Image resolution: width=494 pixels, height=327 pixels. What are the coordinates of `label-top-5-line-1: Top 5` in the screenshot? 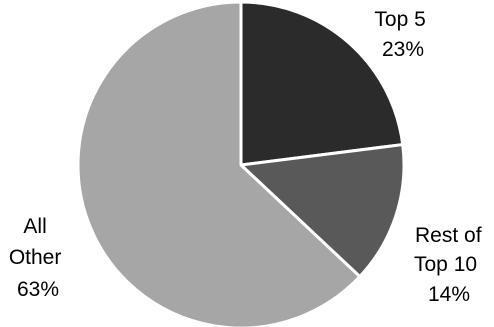 It's located at (399, 19).